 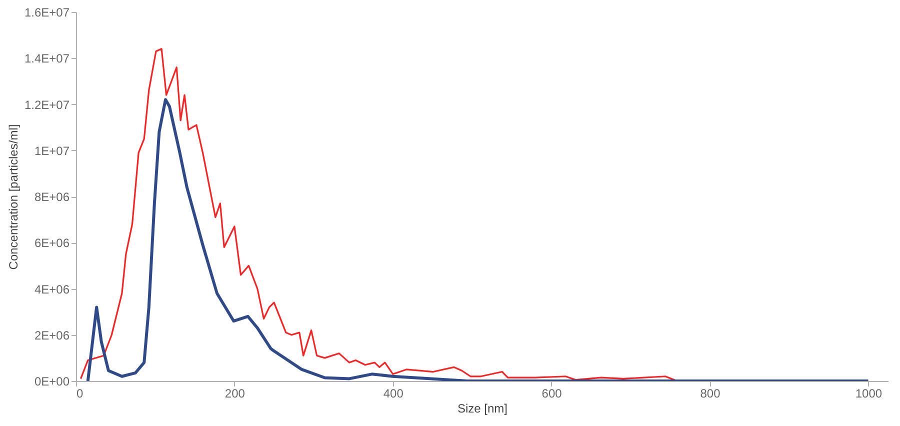 I want to click on x-tick-label: 1000, so click(x=868, y=393).